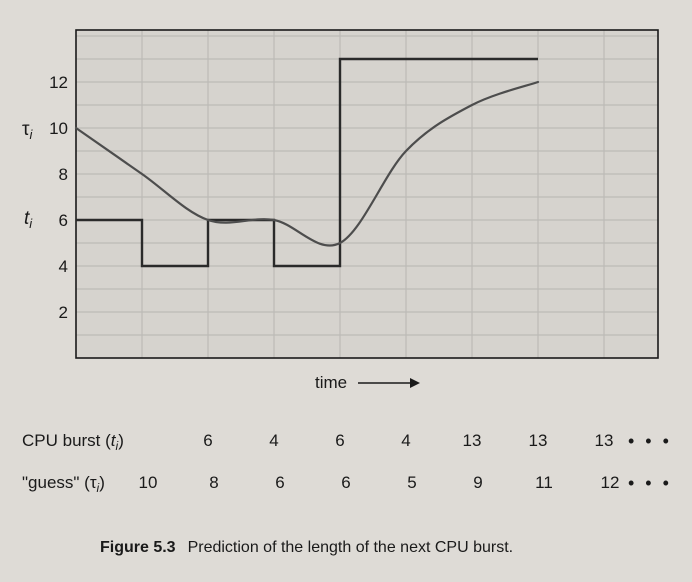 The image size is (692, 582). Describe the element at coordinates (544, 482) in the screenshot. I see `guess-value: 11` at that location.